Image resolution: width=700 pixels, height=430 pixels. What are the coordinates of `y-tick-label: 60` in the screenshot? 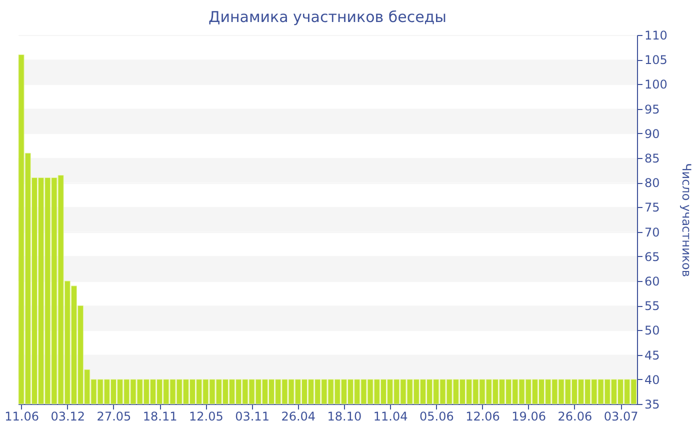 It's located at (652, 281).